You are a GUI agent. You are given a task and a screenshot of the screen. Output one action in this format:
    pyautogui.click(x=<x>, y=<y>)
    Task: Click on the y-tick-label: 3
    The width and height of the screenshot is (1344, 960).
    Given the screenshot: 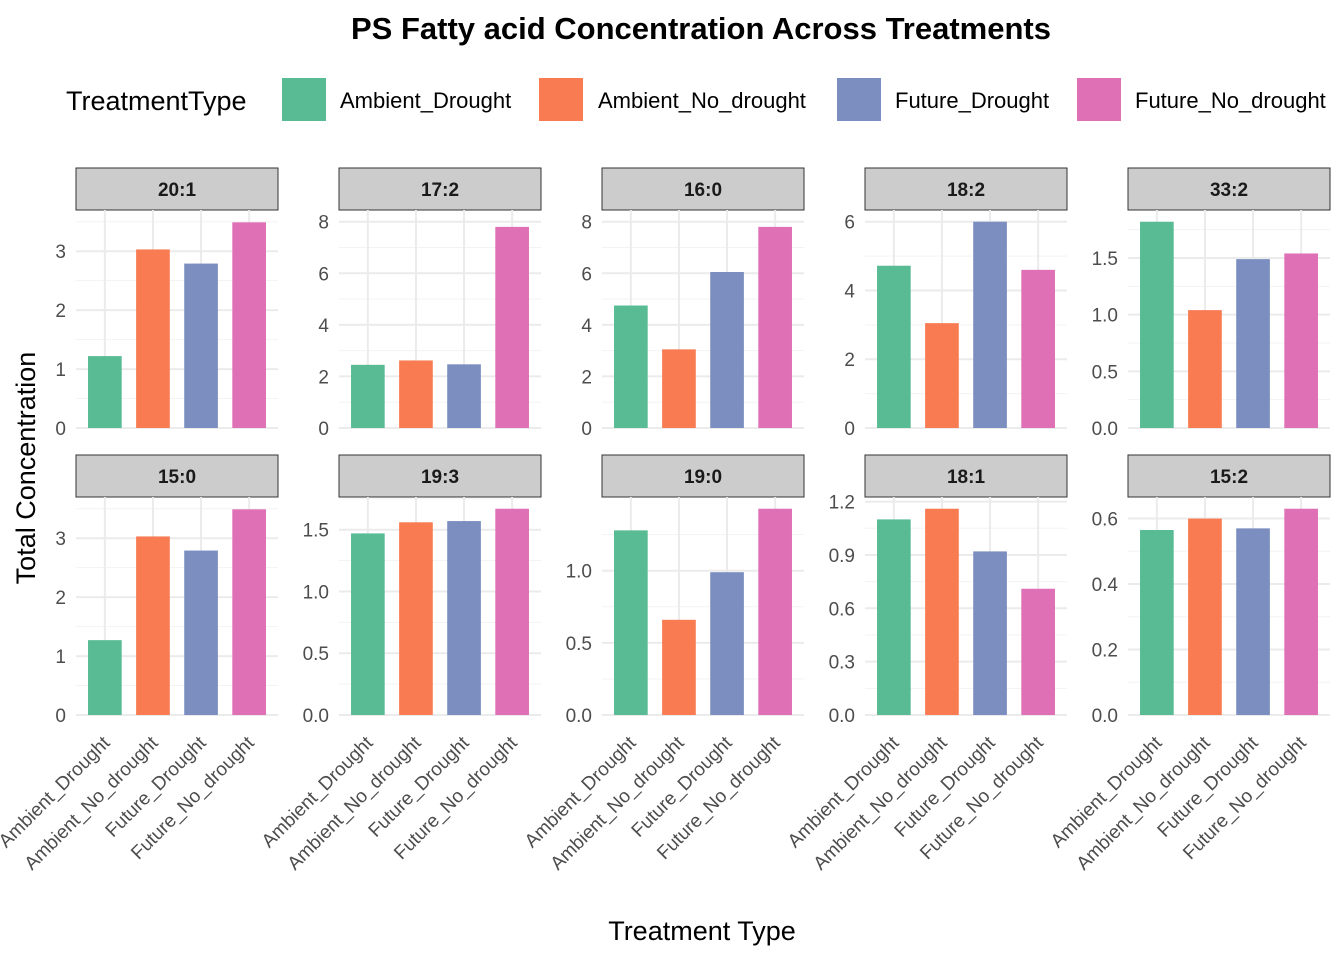 What is the action you would take?
    pyautogui.click(x=60, y=252)
    